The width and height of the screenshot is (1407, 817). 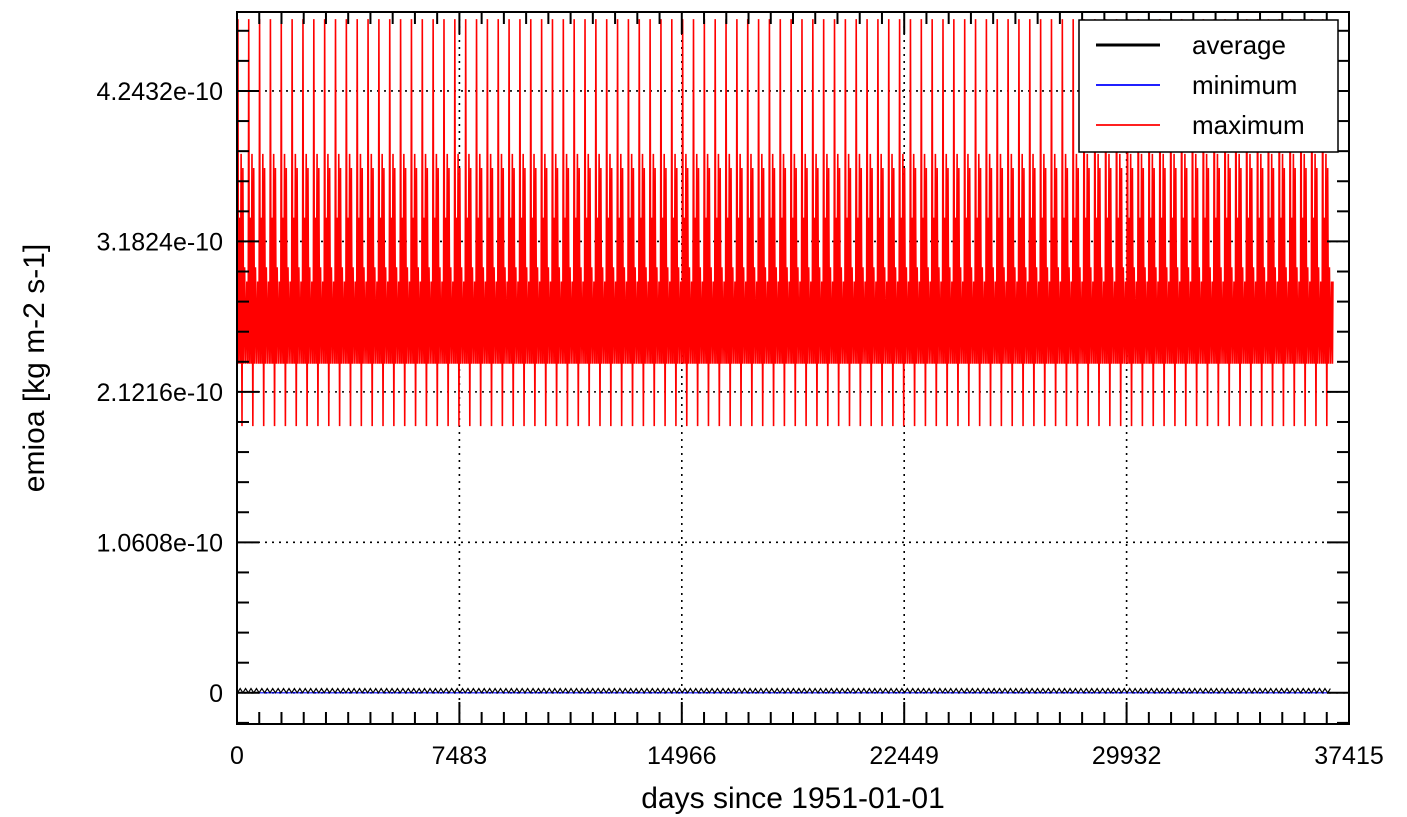 I want to click on y-axis-title: emioa [kg m-2 s-1], so click(x=34, y=368).